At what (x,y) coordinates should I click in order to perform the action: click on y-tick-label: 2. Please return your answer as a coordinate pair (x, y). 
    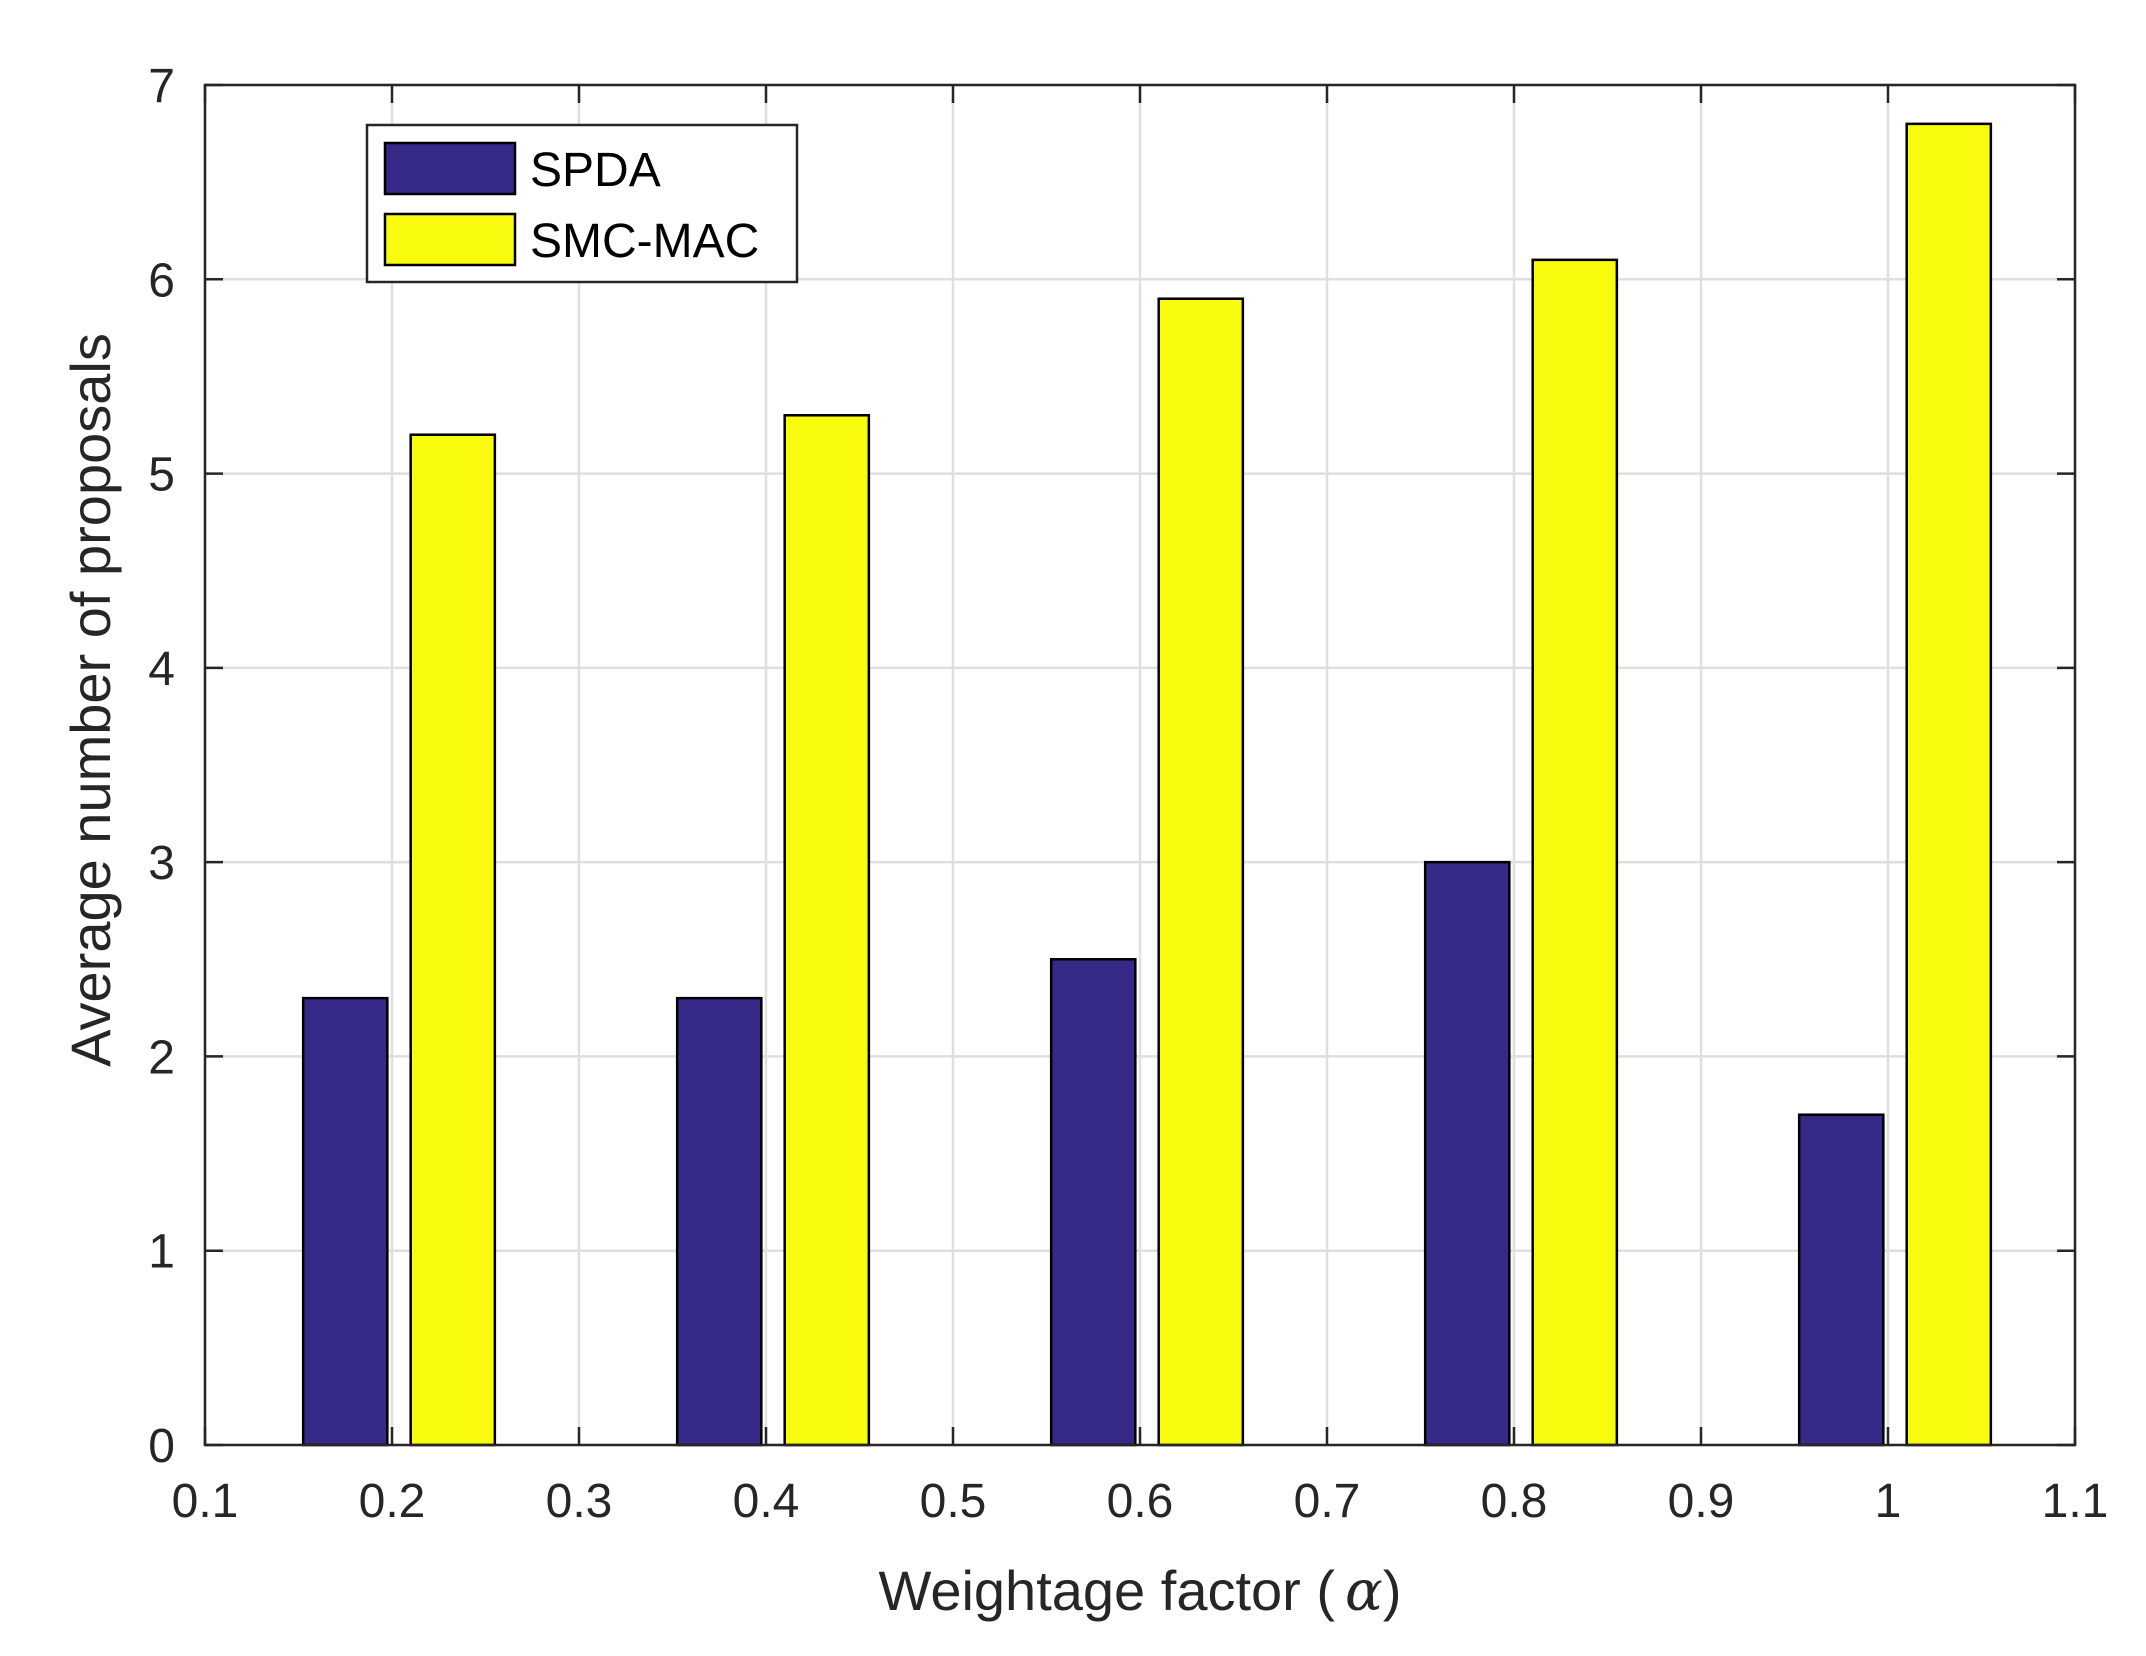
    Looking at the image, I should click on (161, 1057).